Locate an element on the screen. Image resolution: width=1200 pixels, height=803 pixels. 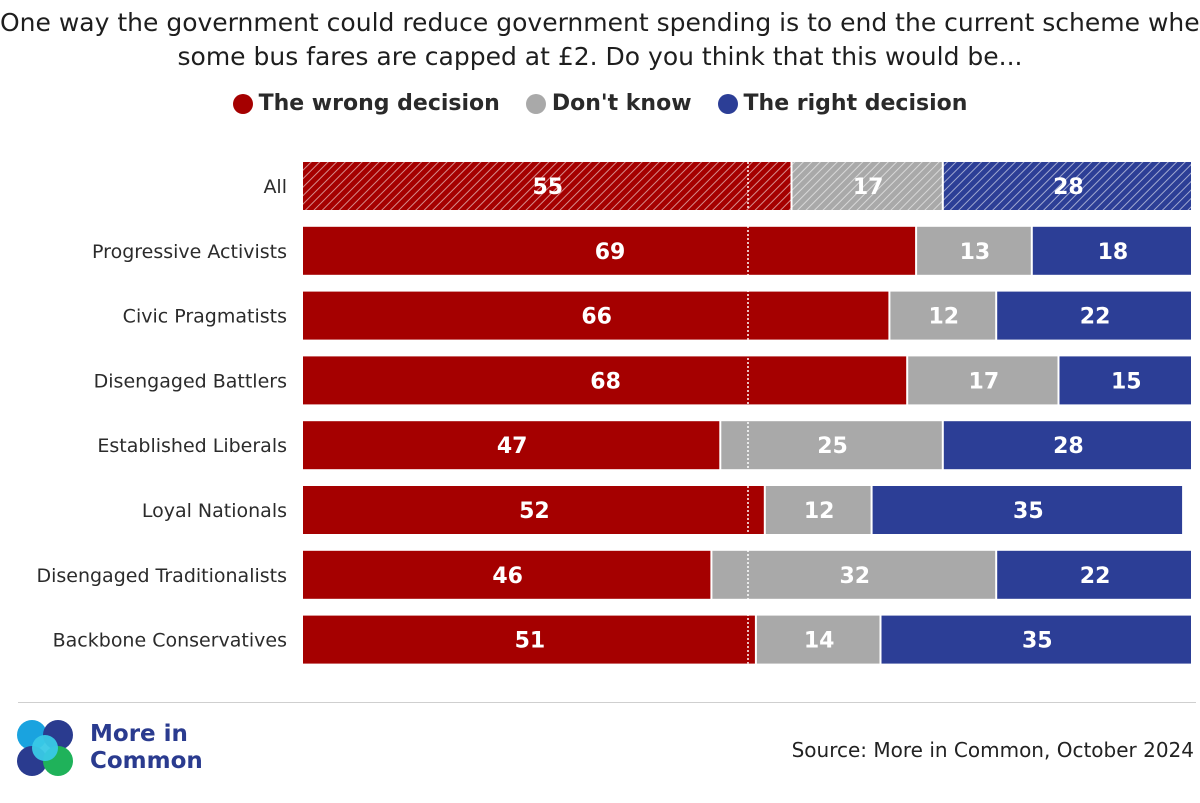
value-label-disengaged-battlers-the-wrong-decision: 68 is located at coordinates (605, 381).